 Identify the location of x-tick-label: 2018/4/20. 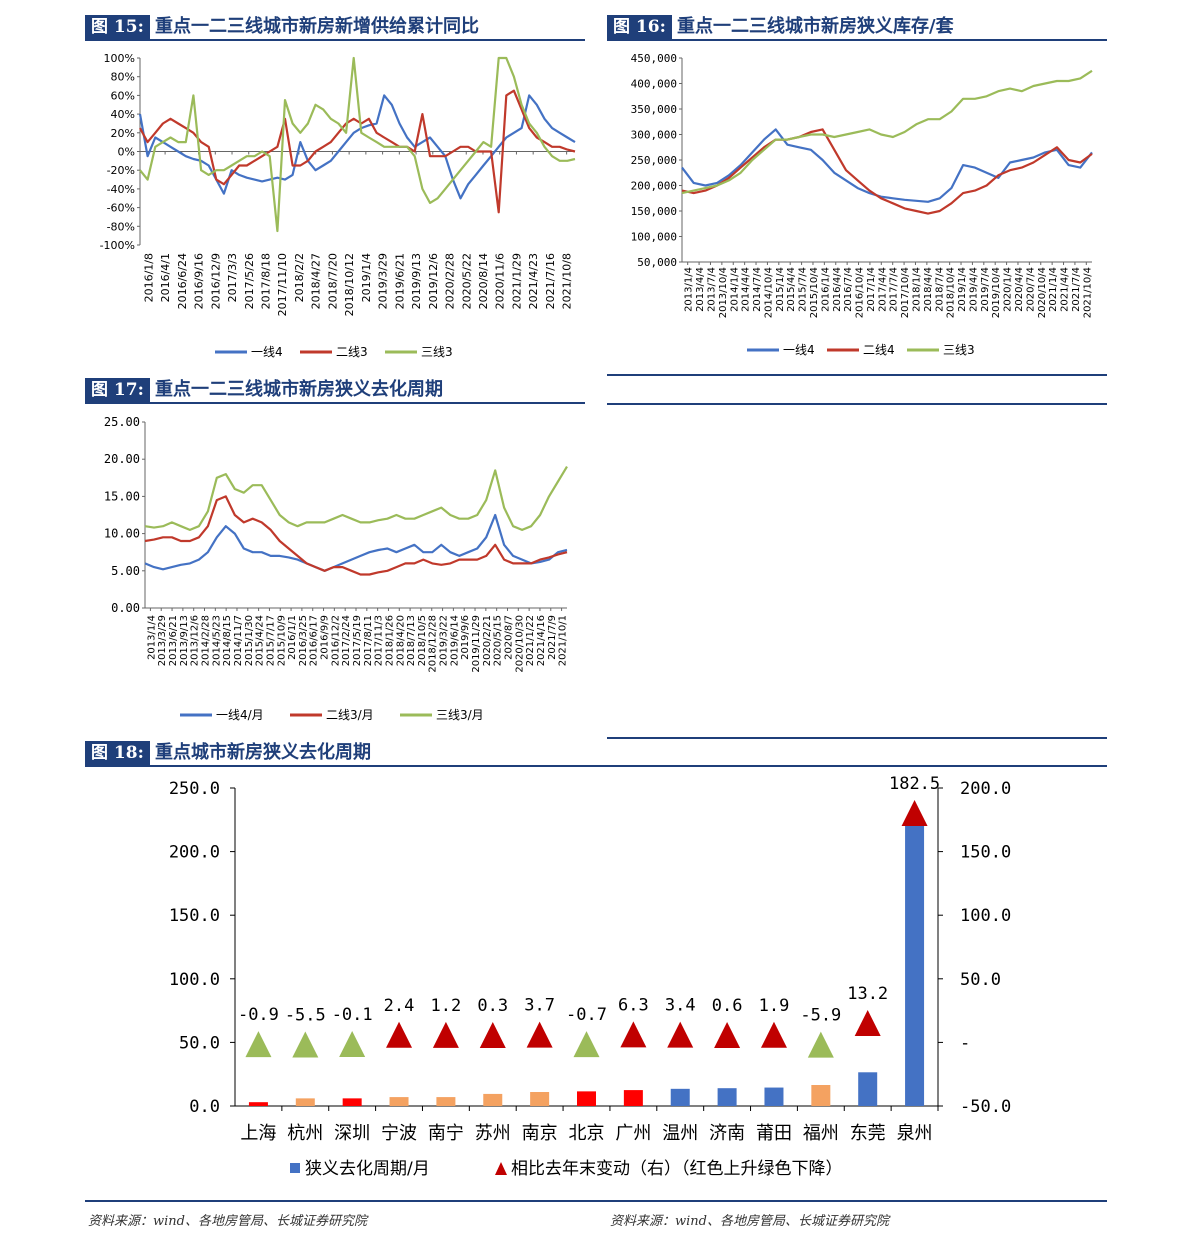
(400, 640).